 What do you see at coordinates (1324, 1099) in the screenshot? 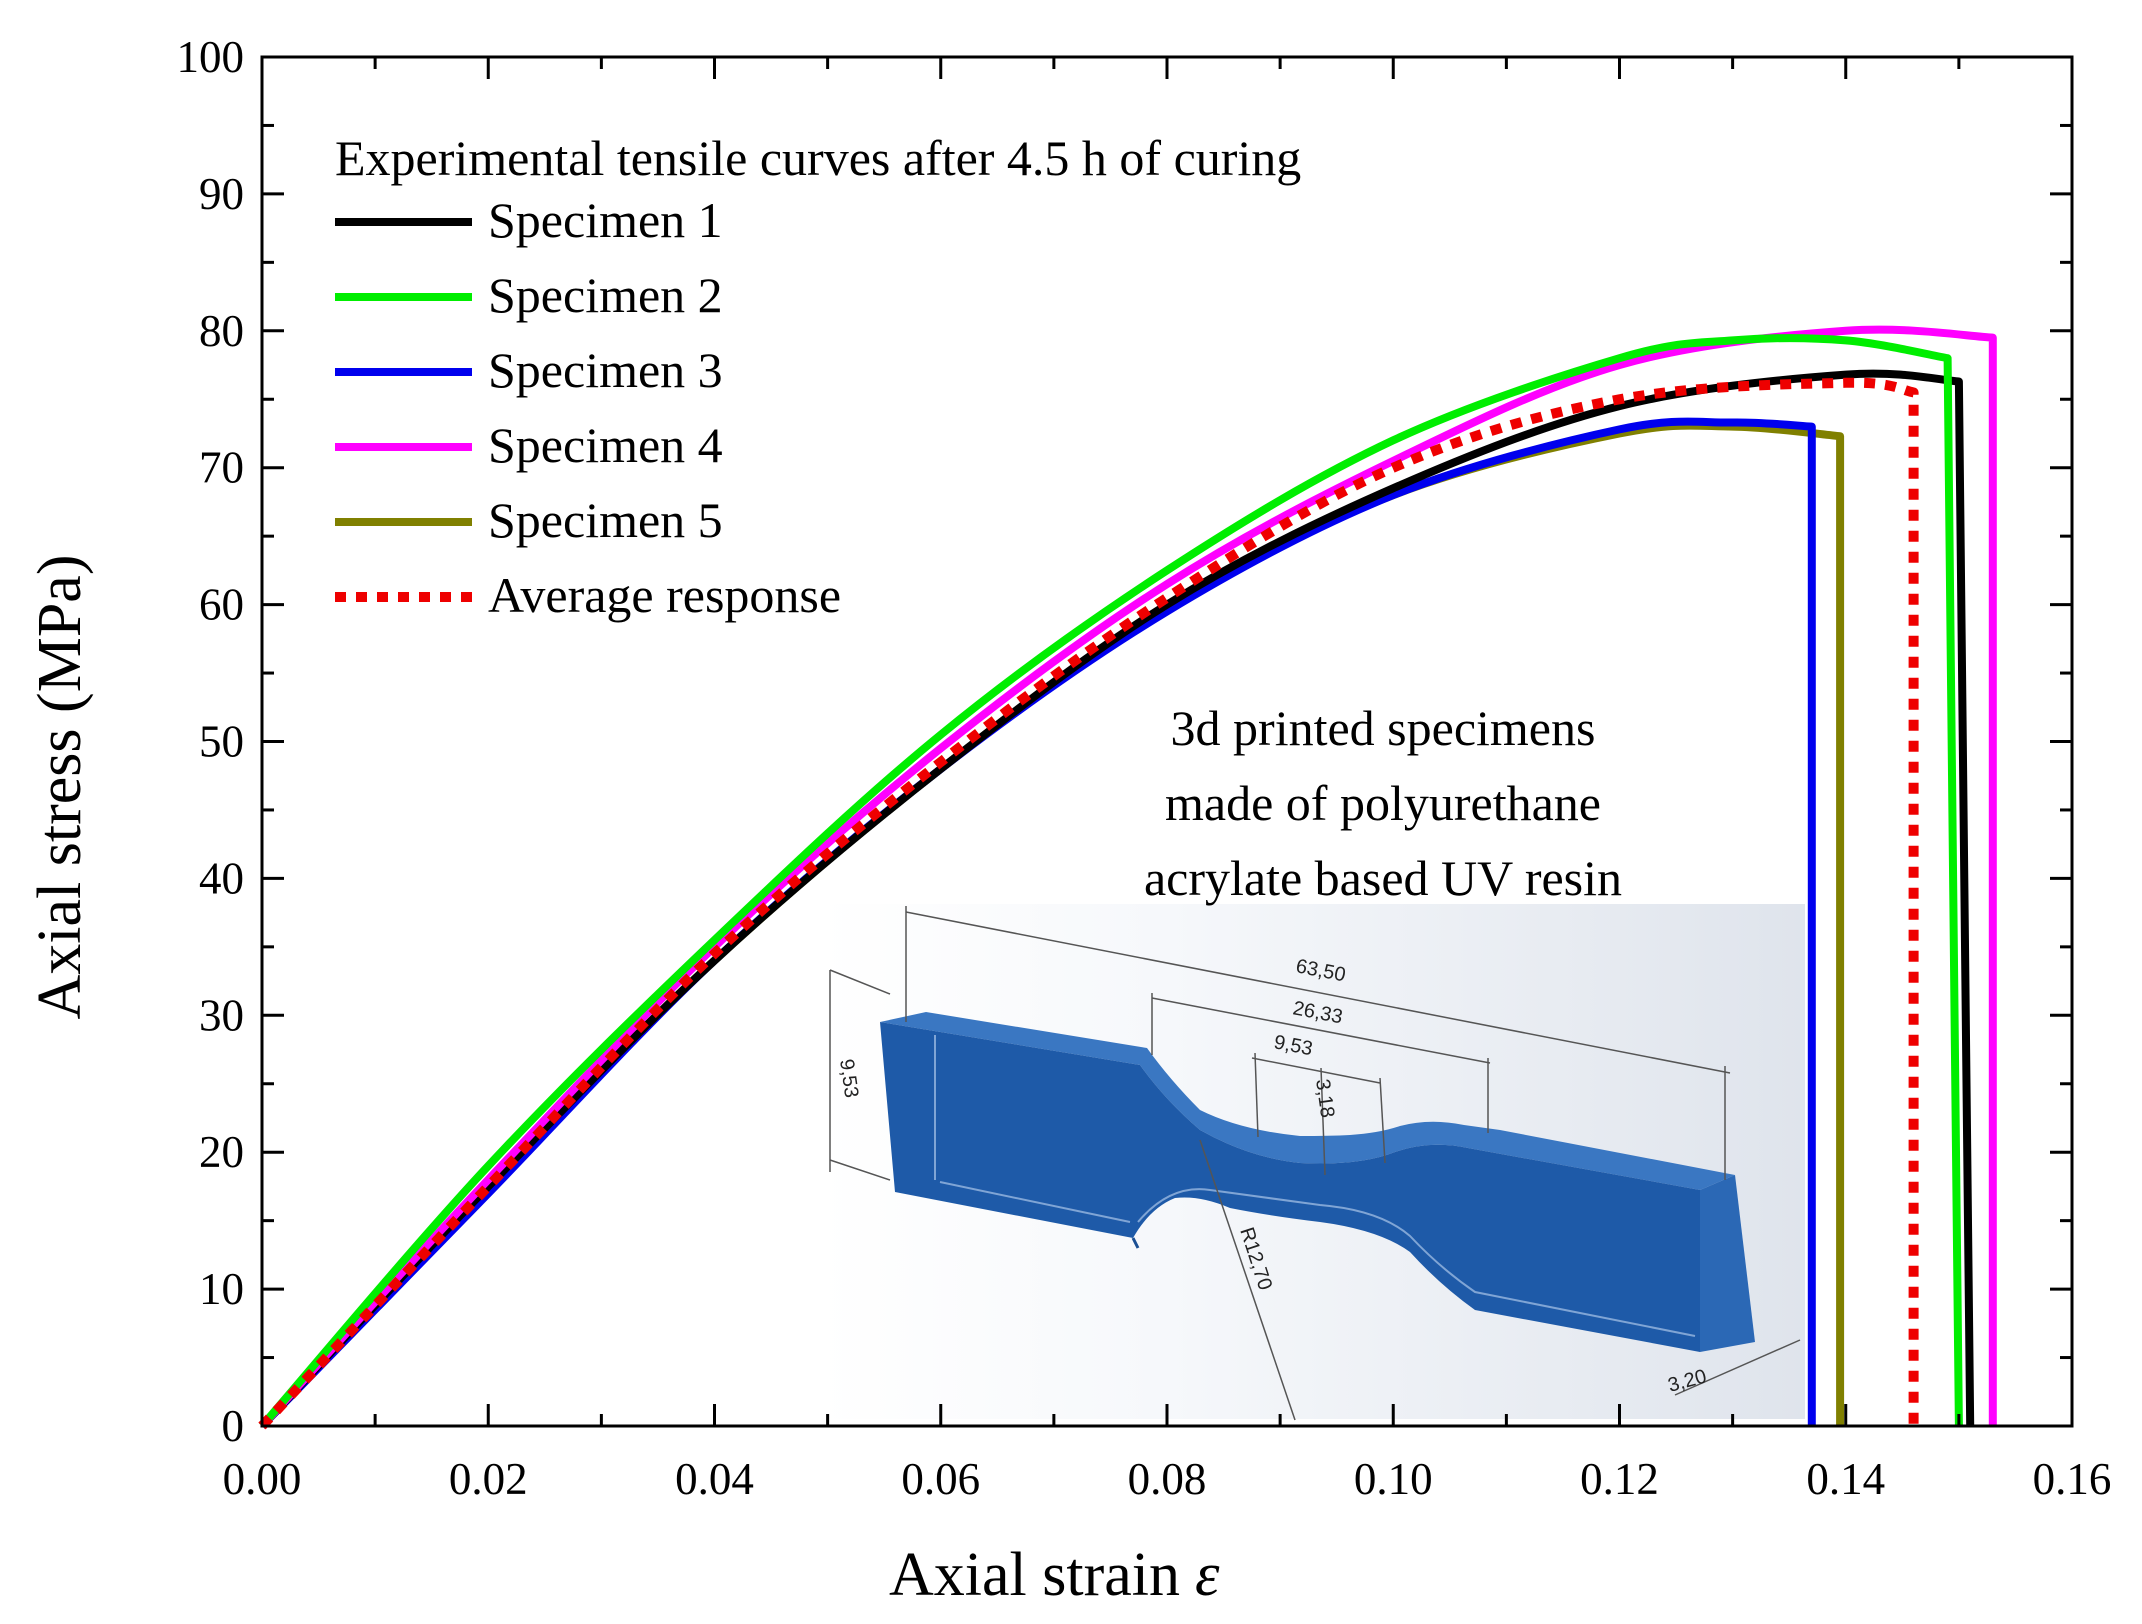
I see `dim-narrow-width: 3,18` at bounding box center [1324, 1099].